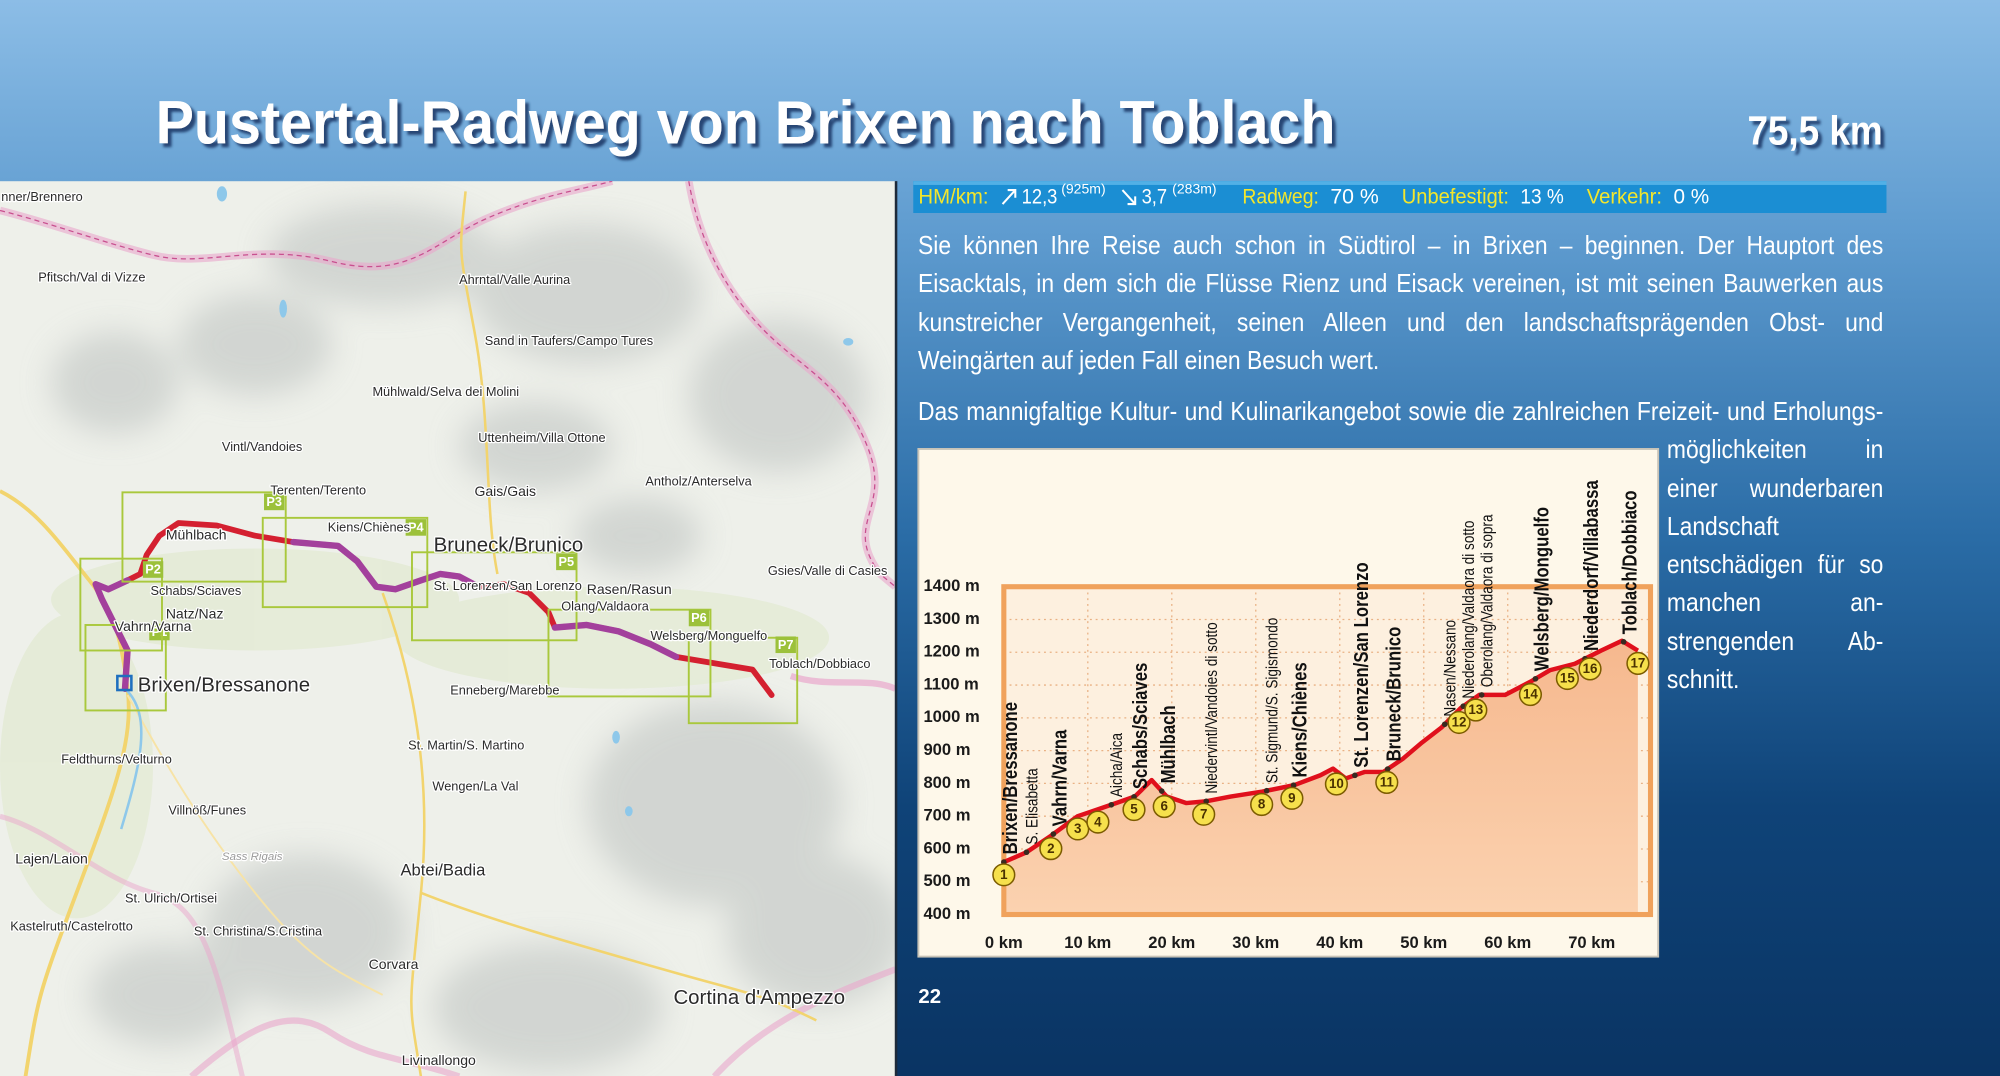  What do you see at coordinates (1167, 744) in the screenshot?
I see `place-label: Mühlbach` at bounding box center [1167, 744].